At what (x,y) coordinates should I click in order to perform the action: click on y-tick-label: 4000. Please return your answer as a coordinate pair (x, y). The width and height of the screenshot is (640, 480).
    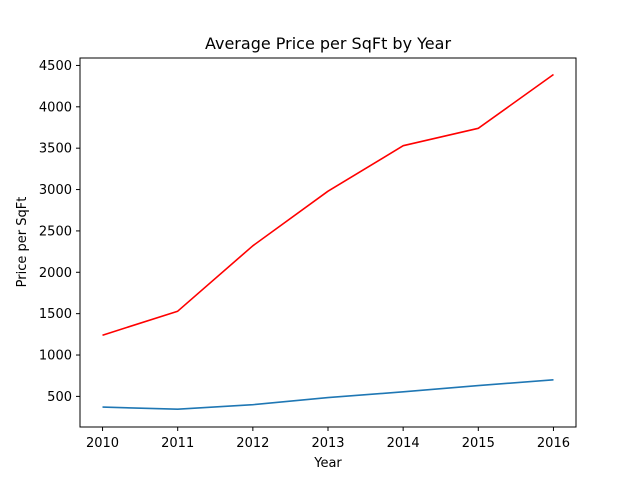
    Looking at the image, I should click on (55, 107).